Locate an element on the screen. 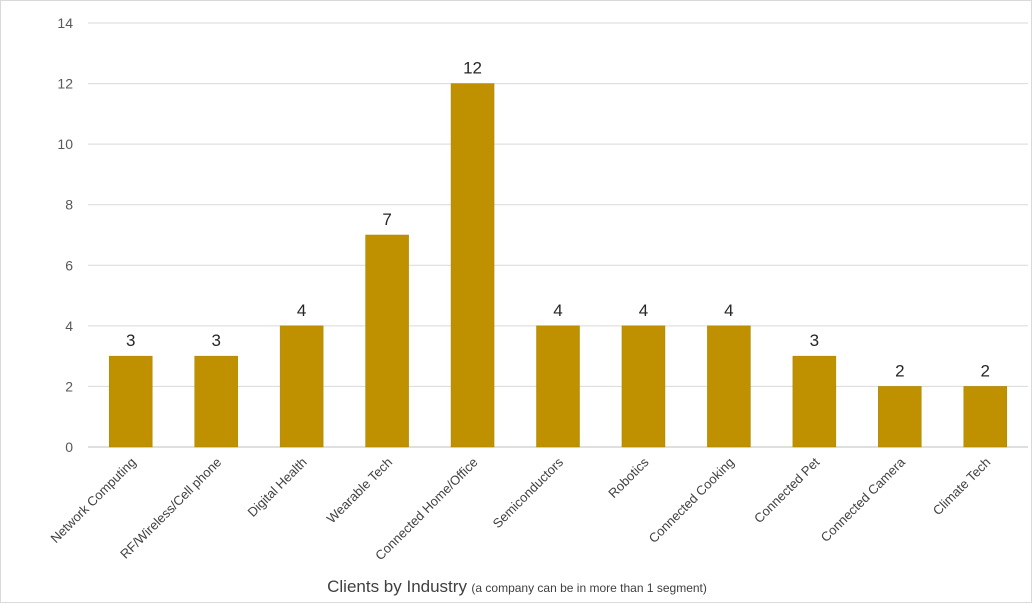 The width and height of the screenshot is (1032, 604). x-tick-label: Connected Camera is located at coordinates (863, 499).